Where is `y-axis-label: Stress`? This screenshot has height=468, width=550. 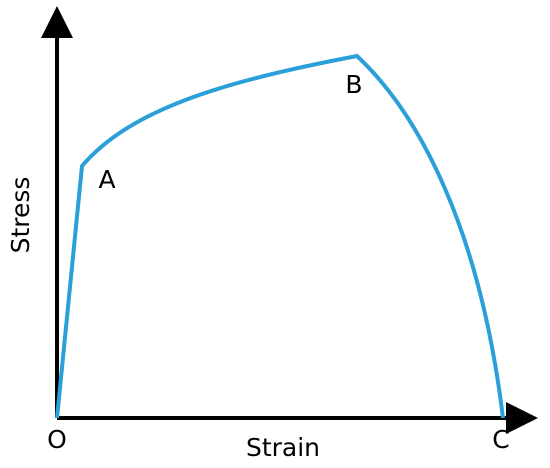 y-axis-label: Stress is located at coordinates (20, 215).